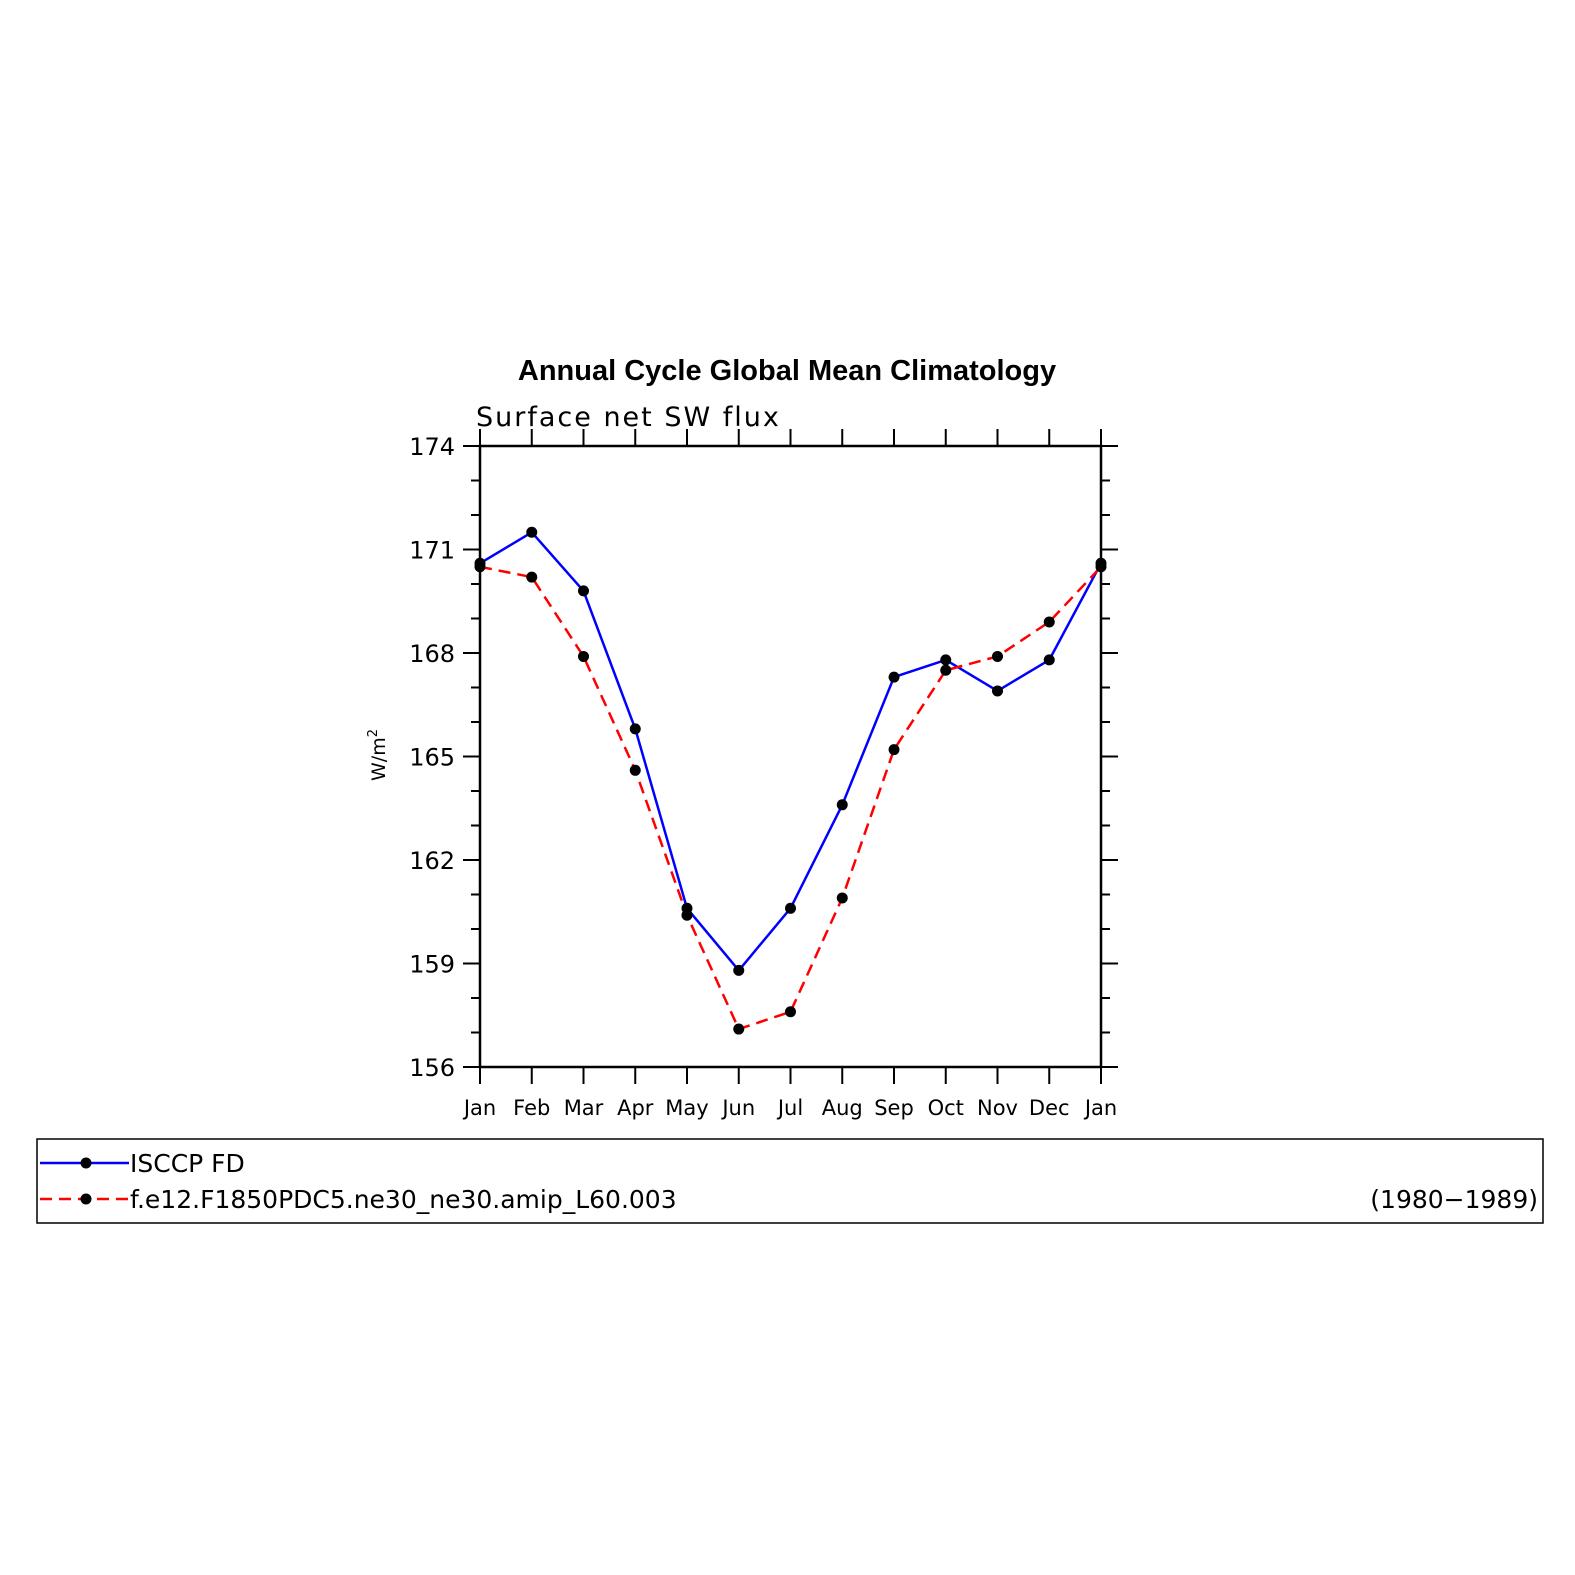 Image resolution: width=1575 pixels, height=1575 pixels. Describe the element at coordinates (403, 1199) in the screenshot. I see `legend-label-model: f.e12.F1850PDC5.ne30_ne30.amip_L60.003` at that location.